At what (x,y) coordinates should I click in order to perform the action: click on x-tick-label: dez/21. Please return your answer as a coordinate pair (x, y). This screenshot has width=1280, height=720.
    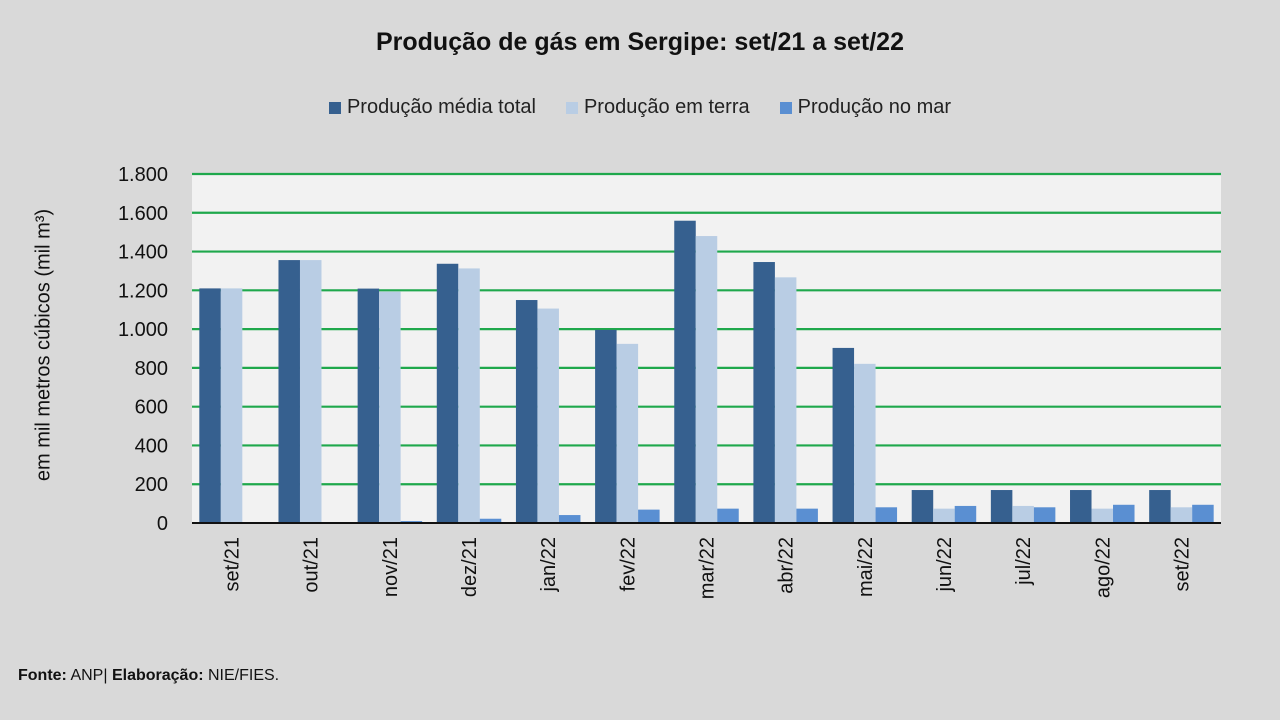
    Looking at the image, I should click on (470, 567).